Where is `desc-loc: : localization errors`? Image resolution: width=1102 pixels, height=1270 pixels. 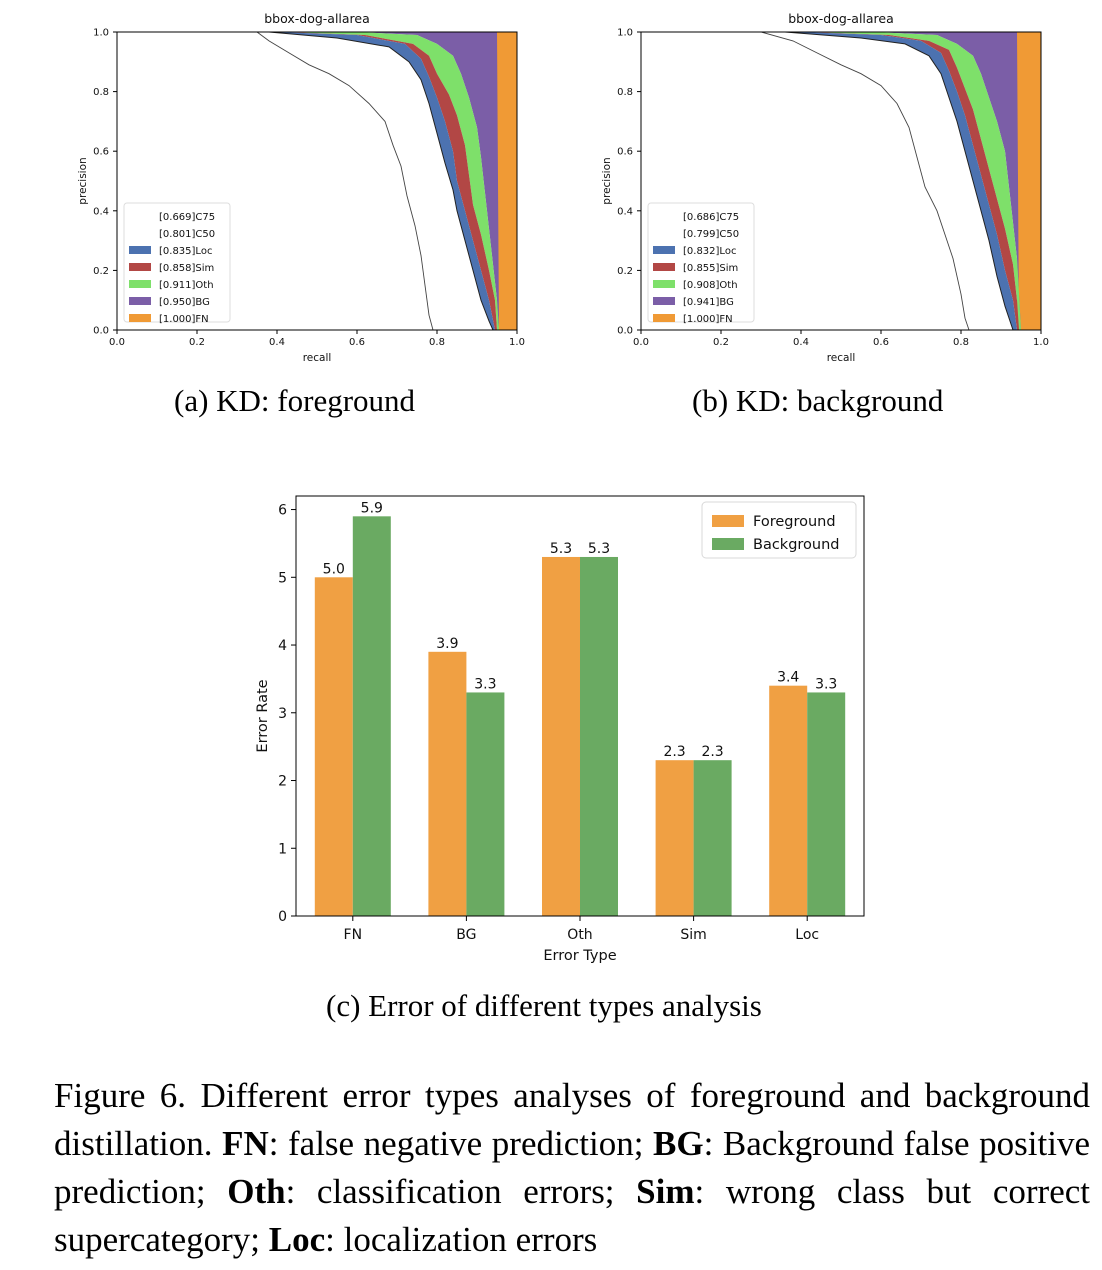 desc-loc: : localization errors is located at coordinates (461, 1239).